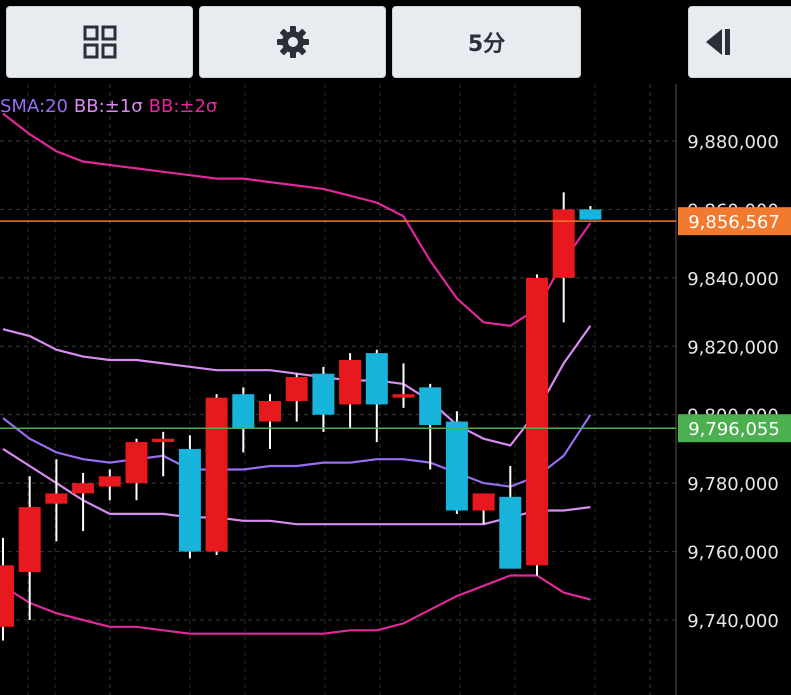 This screenshot has height=695, width=791. Describe the element at coordinates (718, 42) in the screenshot. I see `collapse-left-icon` at that location.